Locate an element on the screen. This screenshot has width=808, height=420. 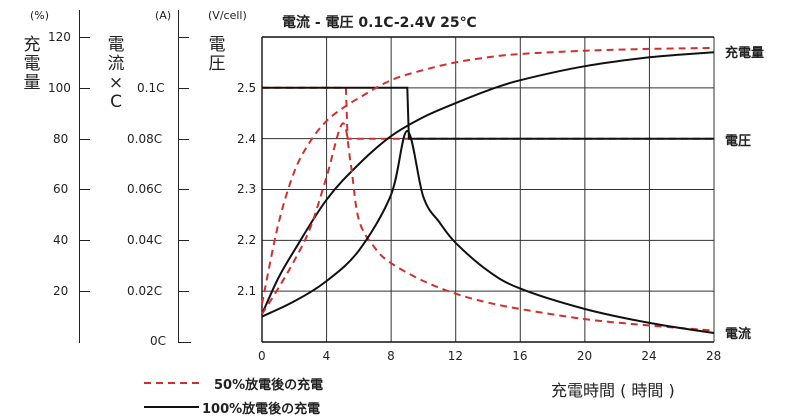
capacity-tick-label: 60 is located at coordinates (61, 189).